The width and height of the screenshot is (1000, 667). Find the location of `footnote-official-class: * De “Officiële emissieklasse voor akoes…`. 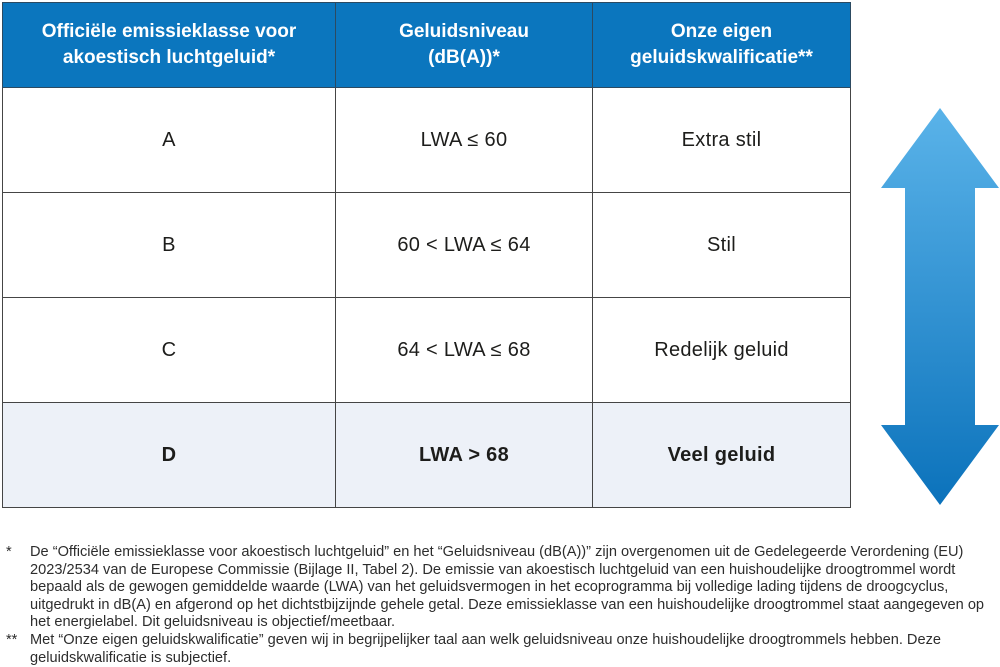

footnote-official-class: * De “Officiële emissieklasse voor akoes… is located at coordinates (500, 588).